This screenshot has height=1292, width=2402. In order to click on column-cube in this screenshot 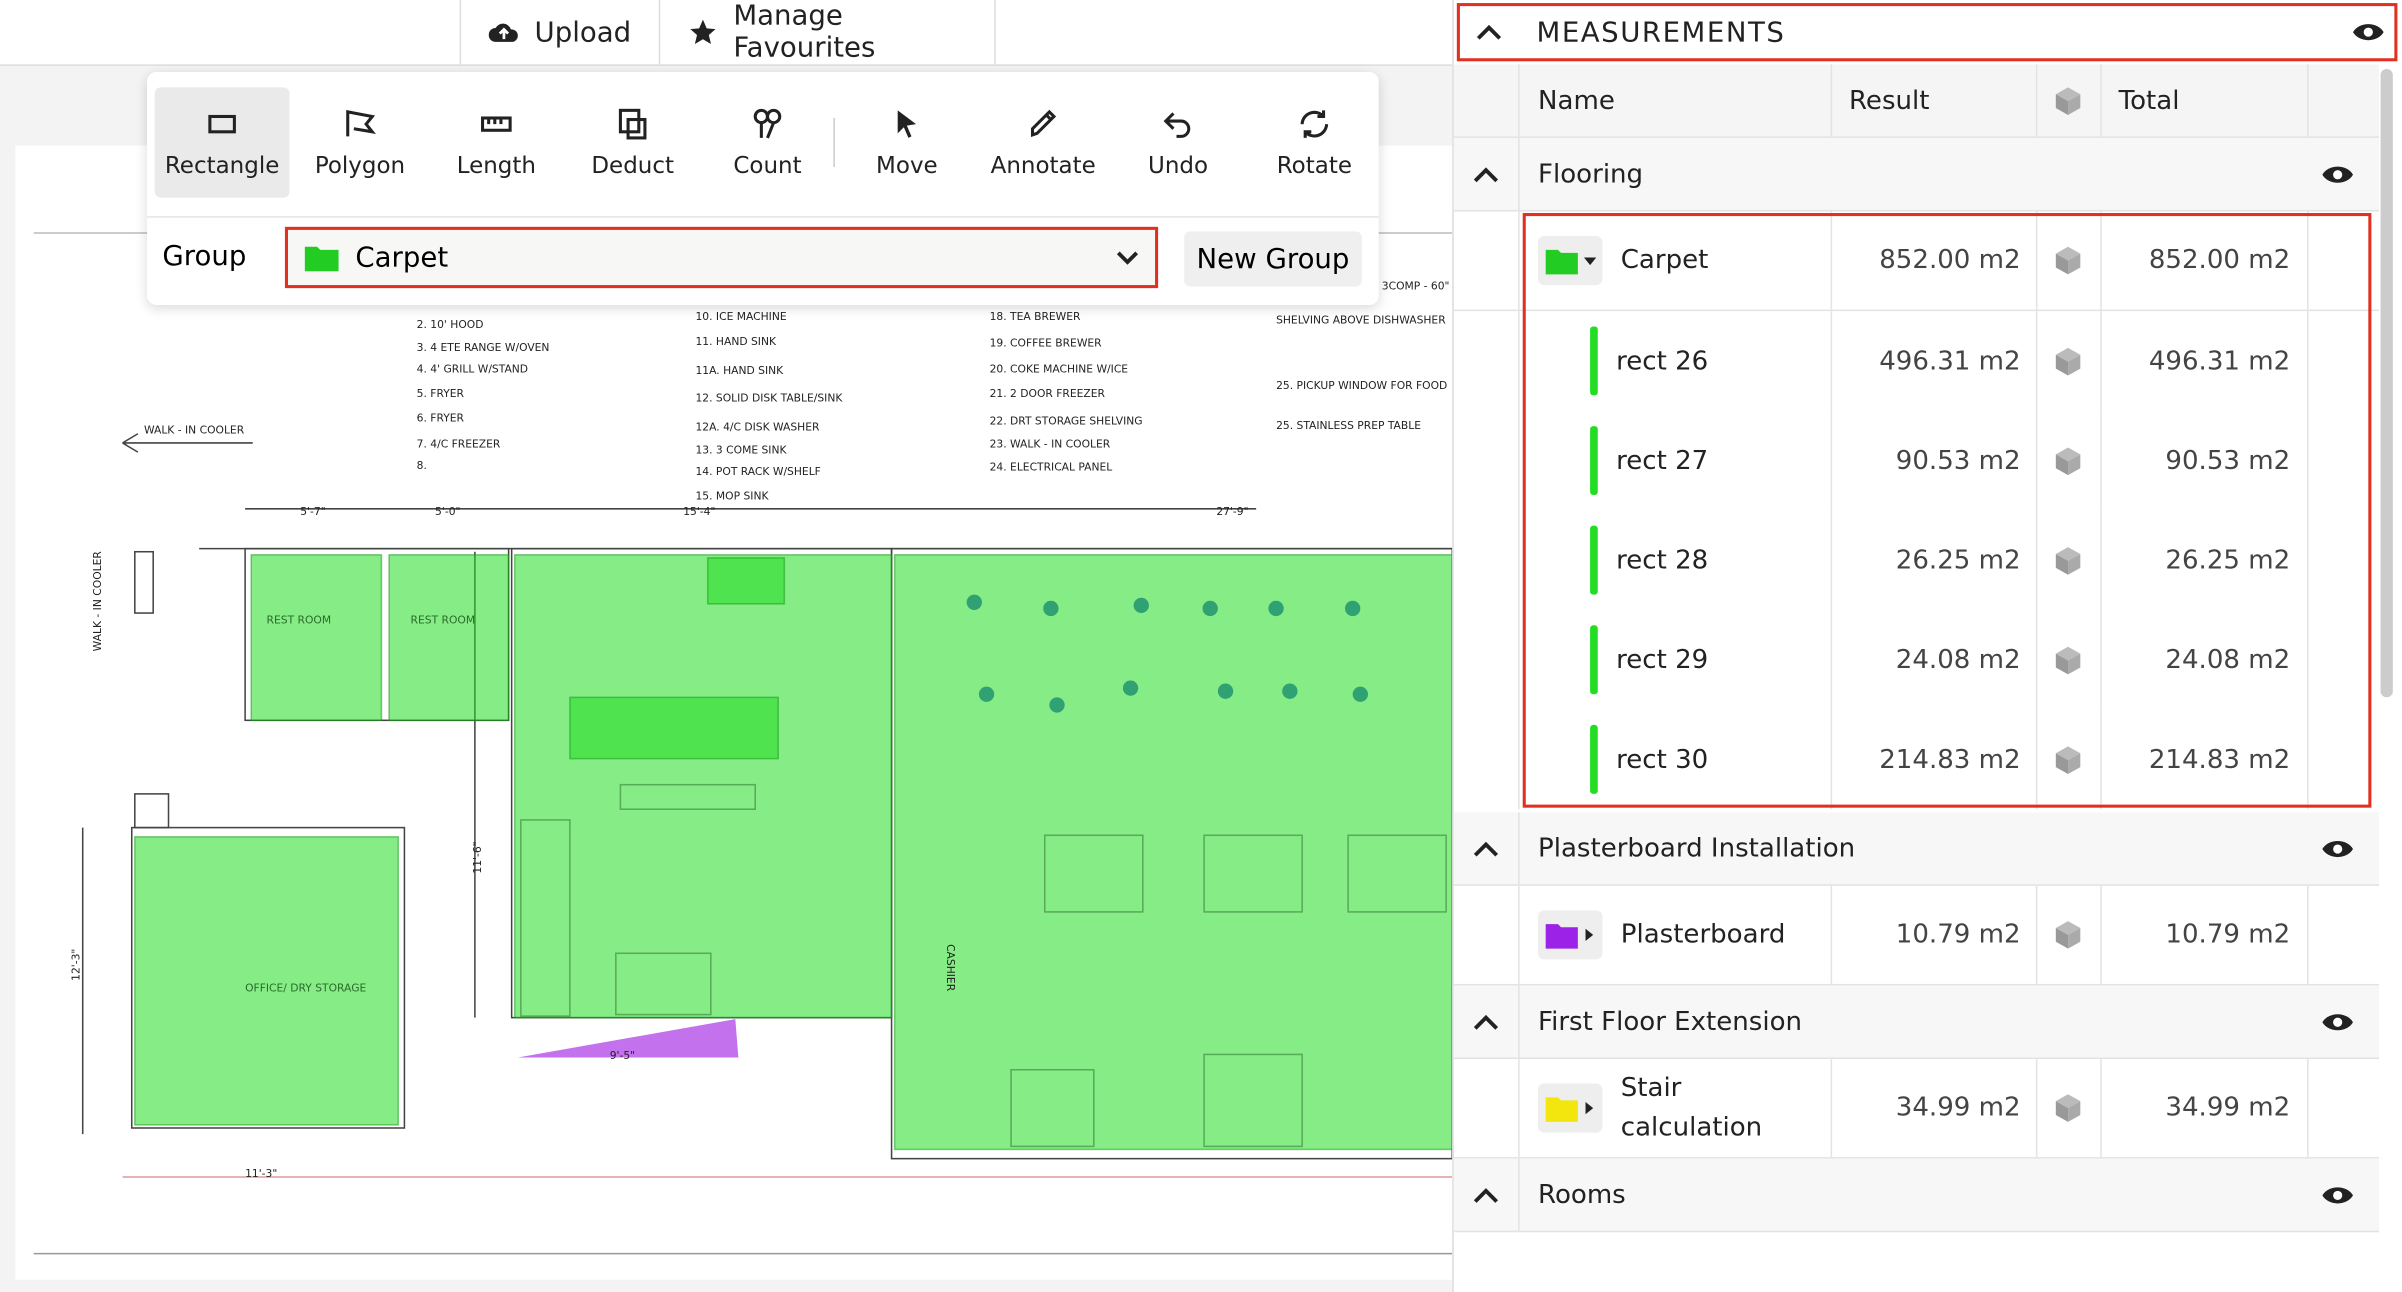, I will do `click(2074, 100)`.